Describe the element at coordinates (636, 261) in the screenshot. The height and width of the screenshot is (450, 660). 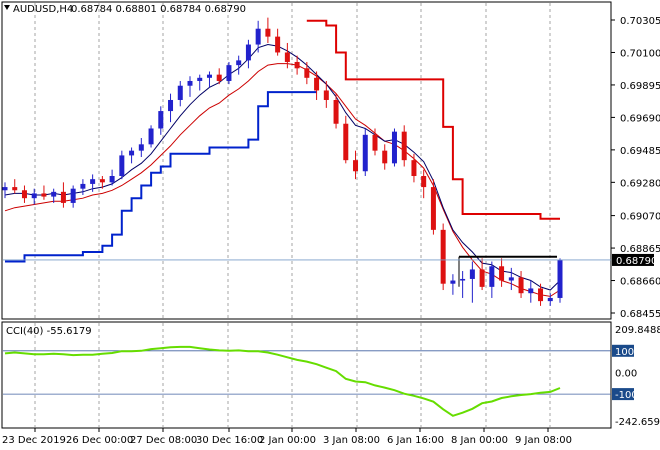
I see `current-price-label: 0.68790` at that location.